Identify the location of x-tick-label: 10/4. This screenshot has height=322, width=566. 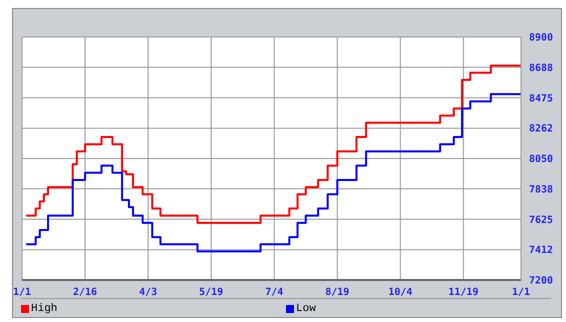
(400, 292).